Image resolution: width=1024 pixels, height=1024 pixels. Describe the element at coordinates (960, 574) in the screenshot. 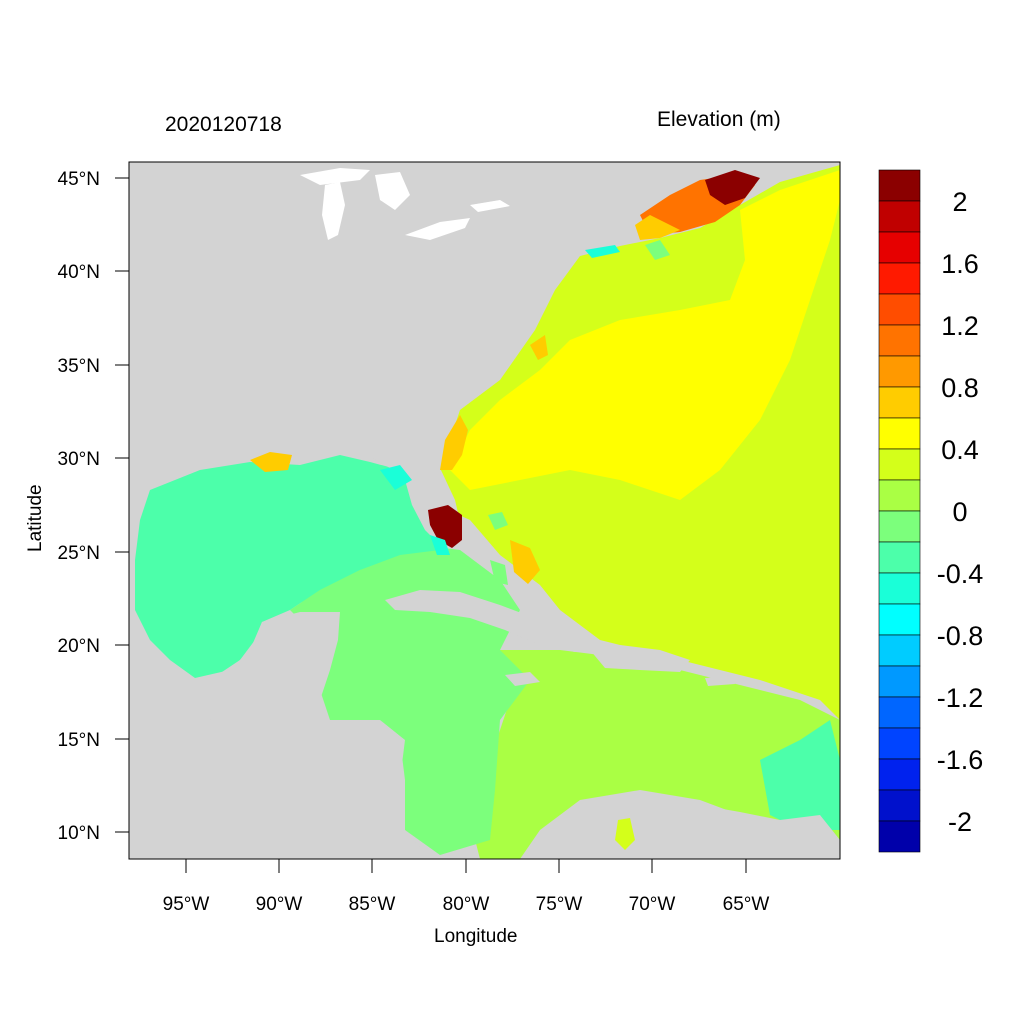

I see `colorbar-label: -0.4` at that location.